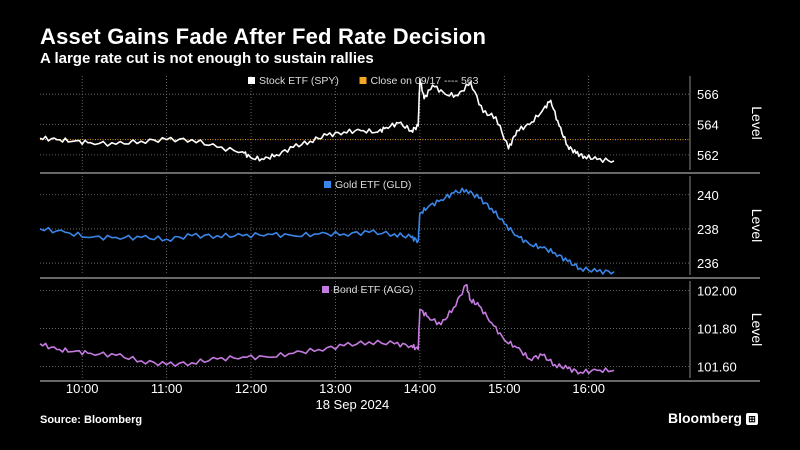  I want to click on terminal-icon: ⊞, so click(752, 419).